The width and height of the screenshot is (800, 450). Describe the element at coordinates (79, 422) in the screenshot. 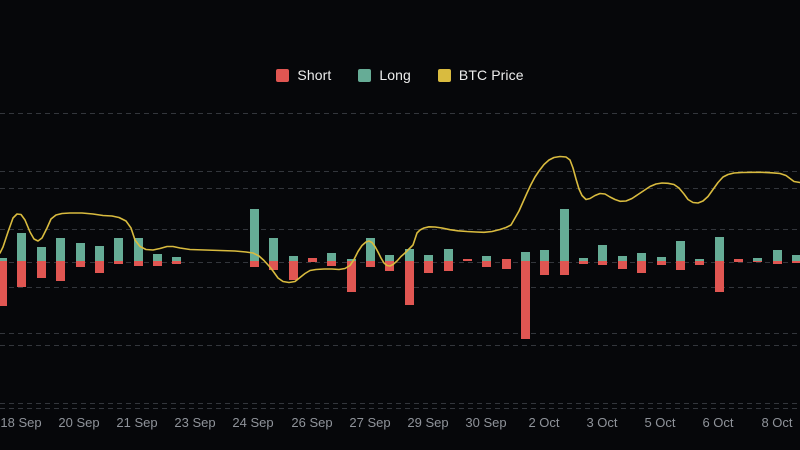

I see `x-tick-label: 20 Sep` at that location.